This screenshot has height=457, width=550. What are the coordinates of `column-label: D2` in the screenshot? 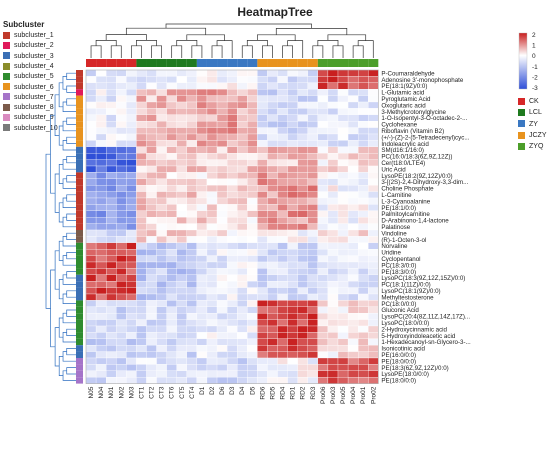 It's located at (212, 390).